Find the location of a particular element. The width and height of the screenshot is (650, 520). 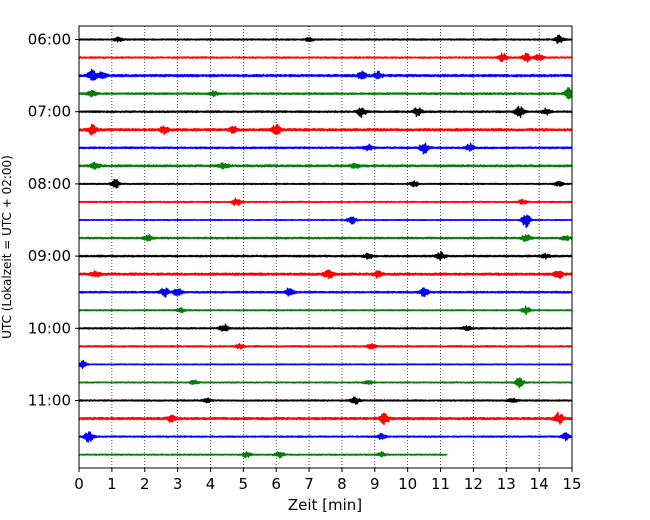

x-tick-label: 4 is located at coordinates (211, 484).